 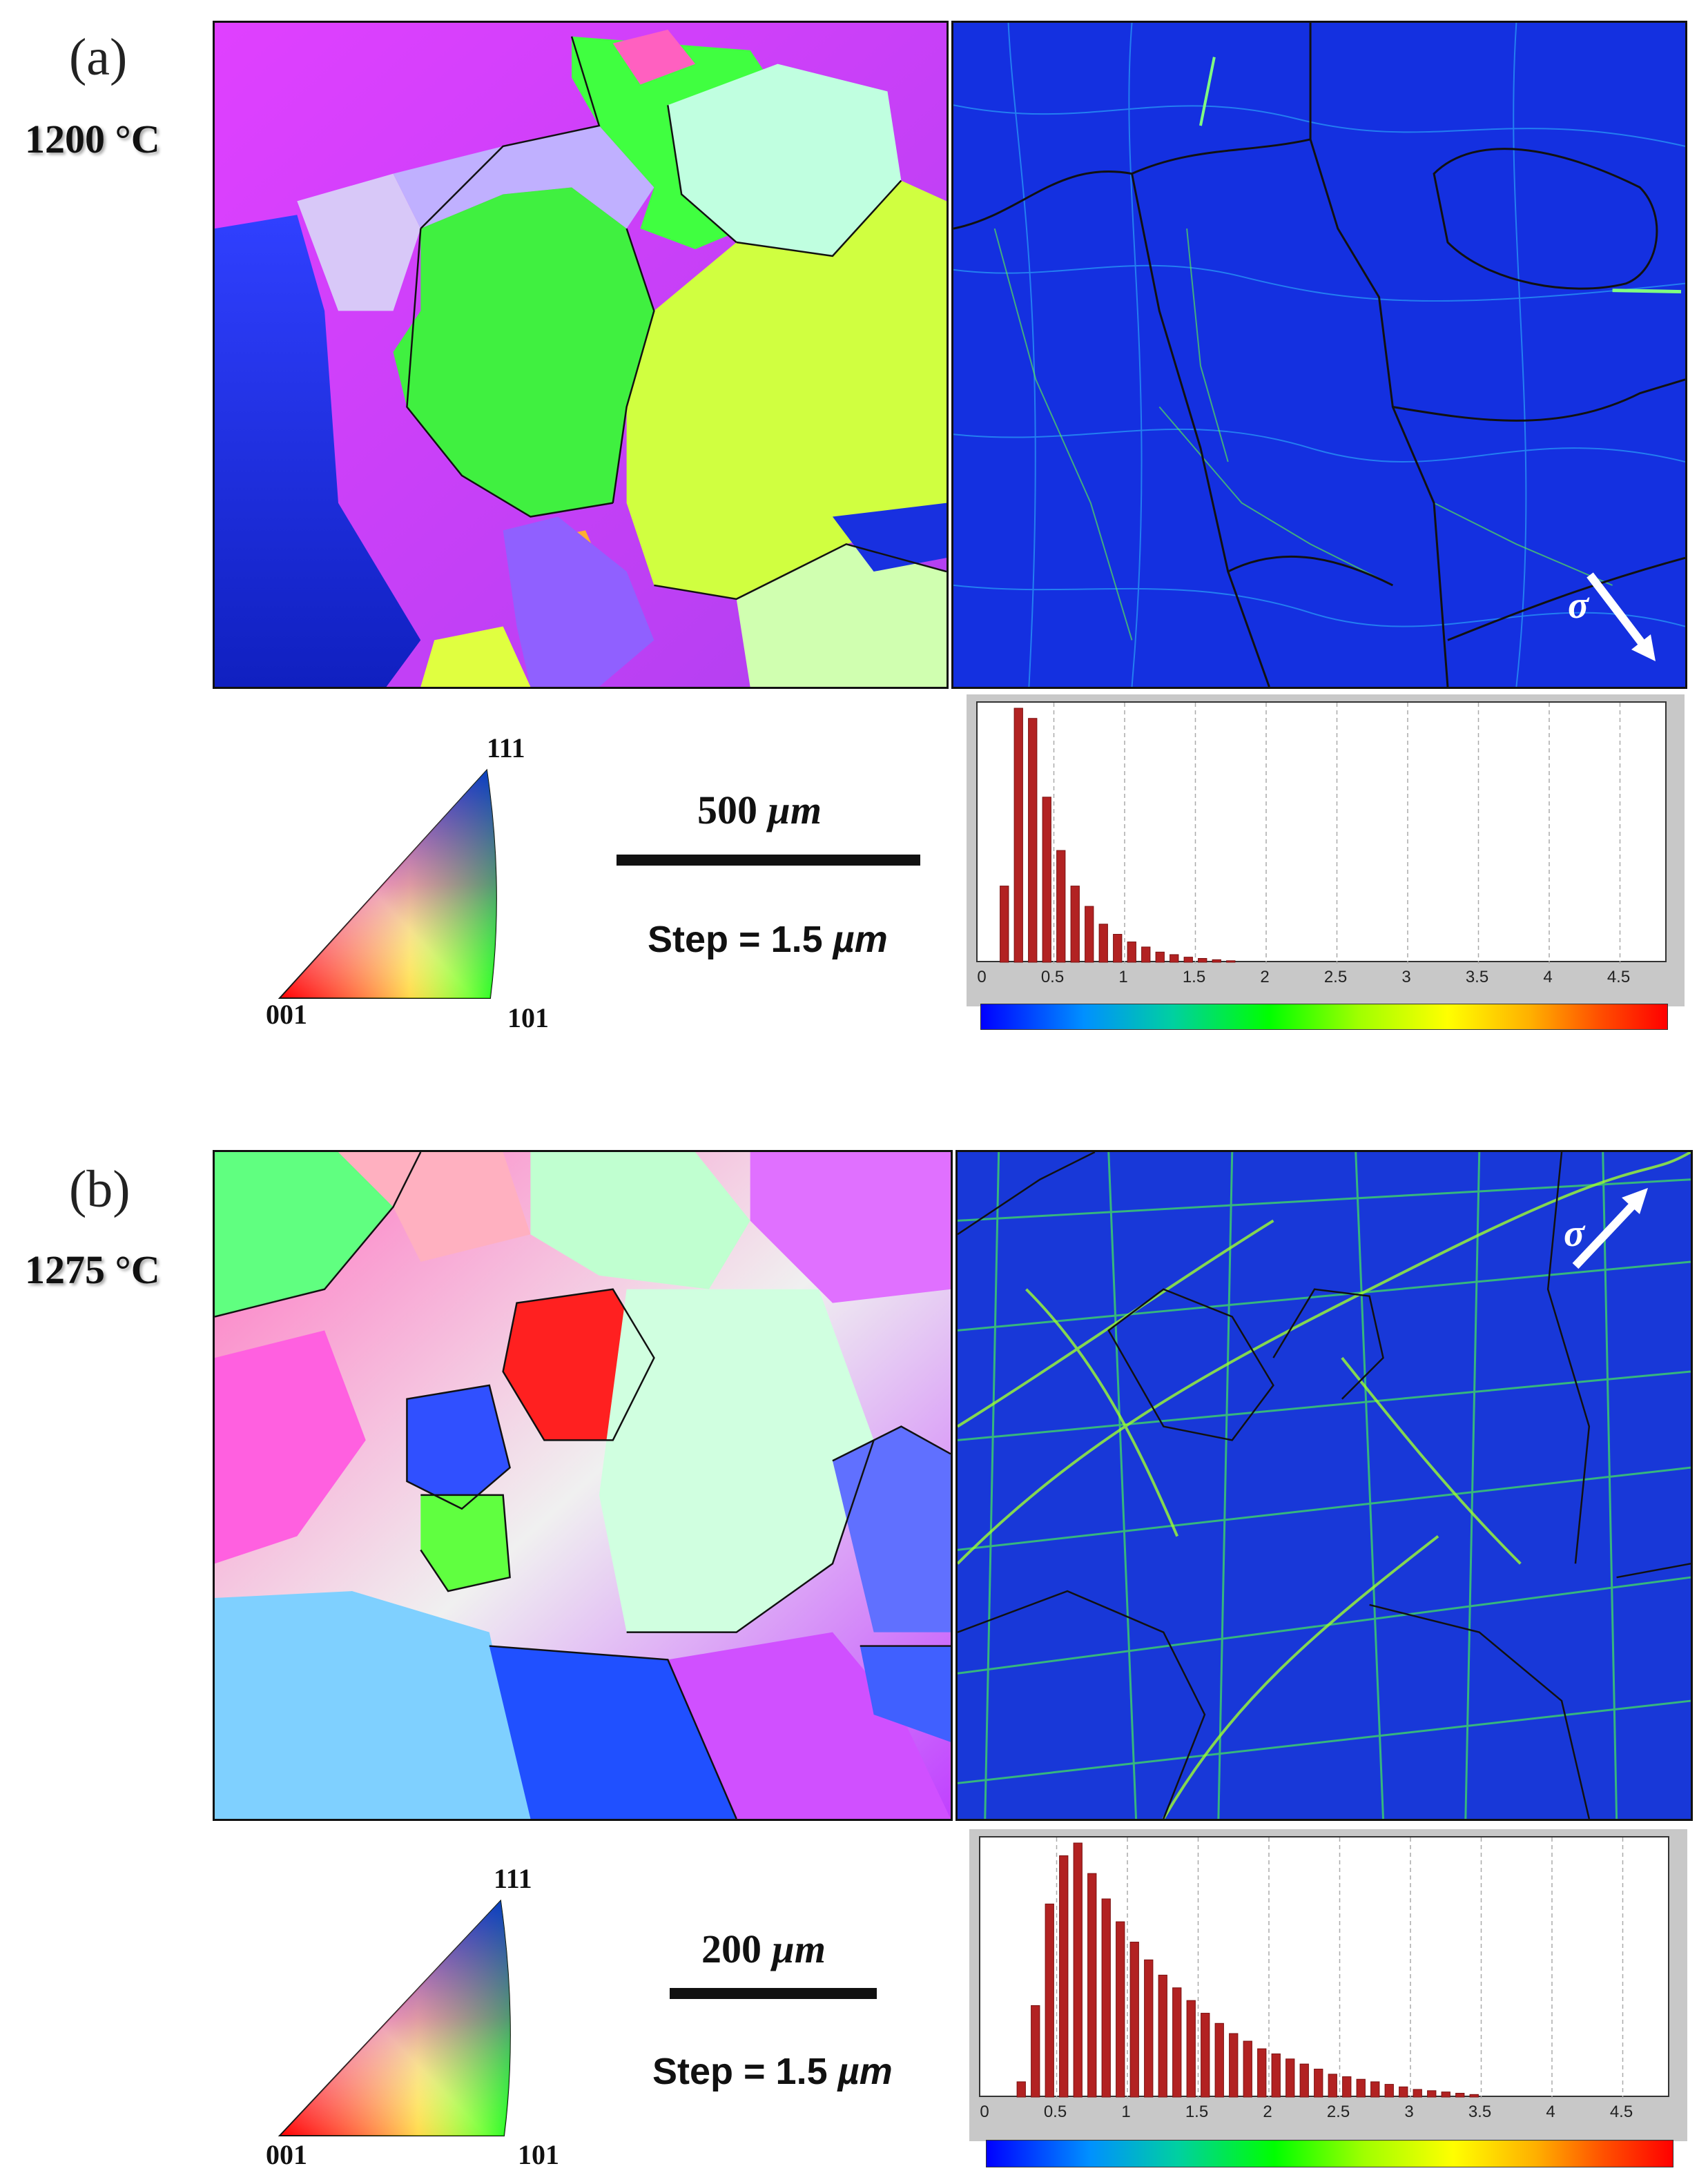 What do you see at coordinates (98, 57) in the screenshot?
I see `panel-a-label: (a)` at bounding box center [98, 57].